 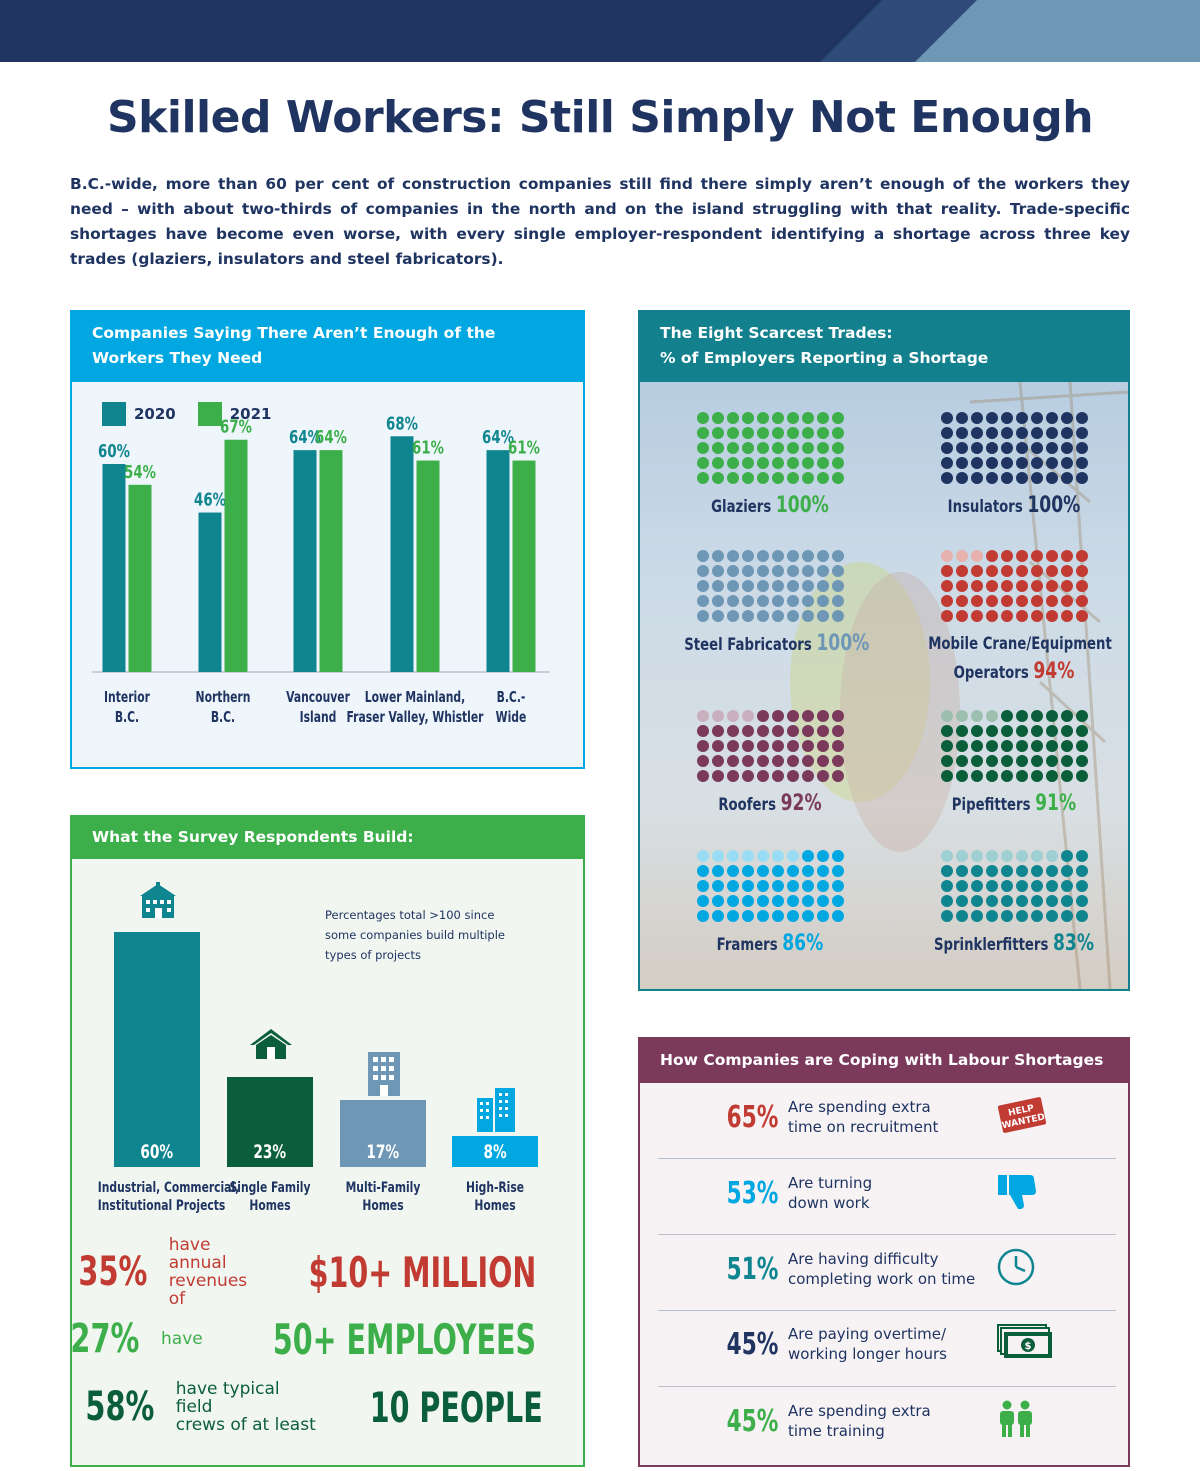 I want to click on data-label: 67%, so click(x=236, y=427).